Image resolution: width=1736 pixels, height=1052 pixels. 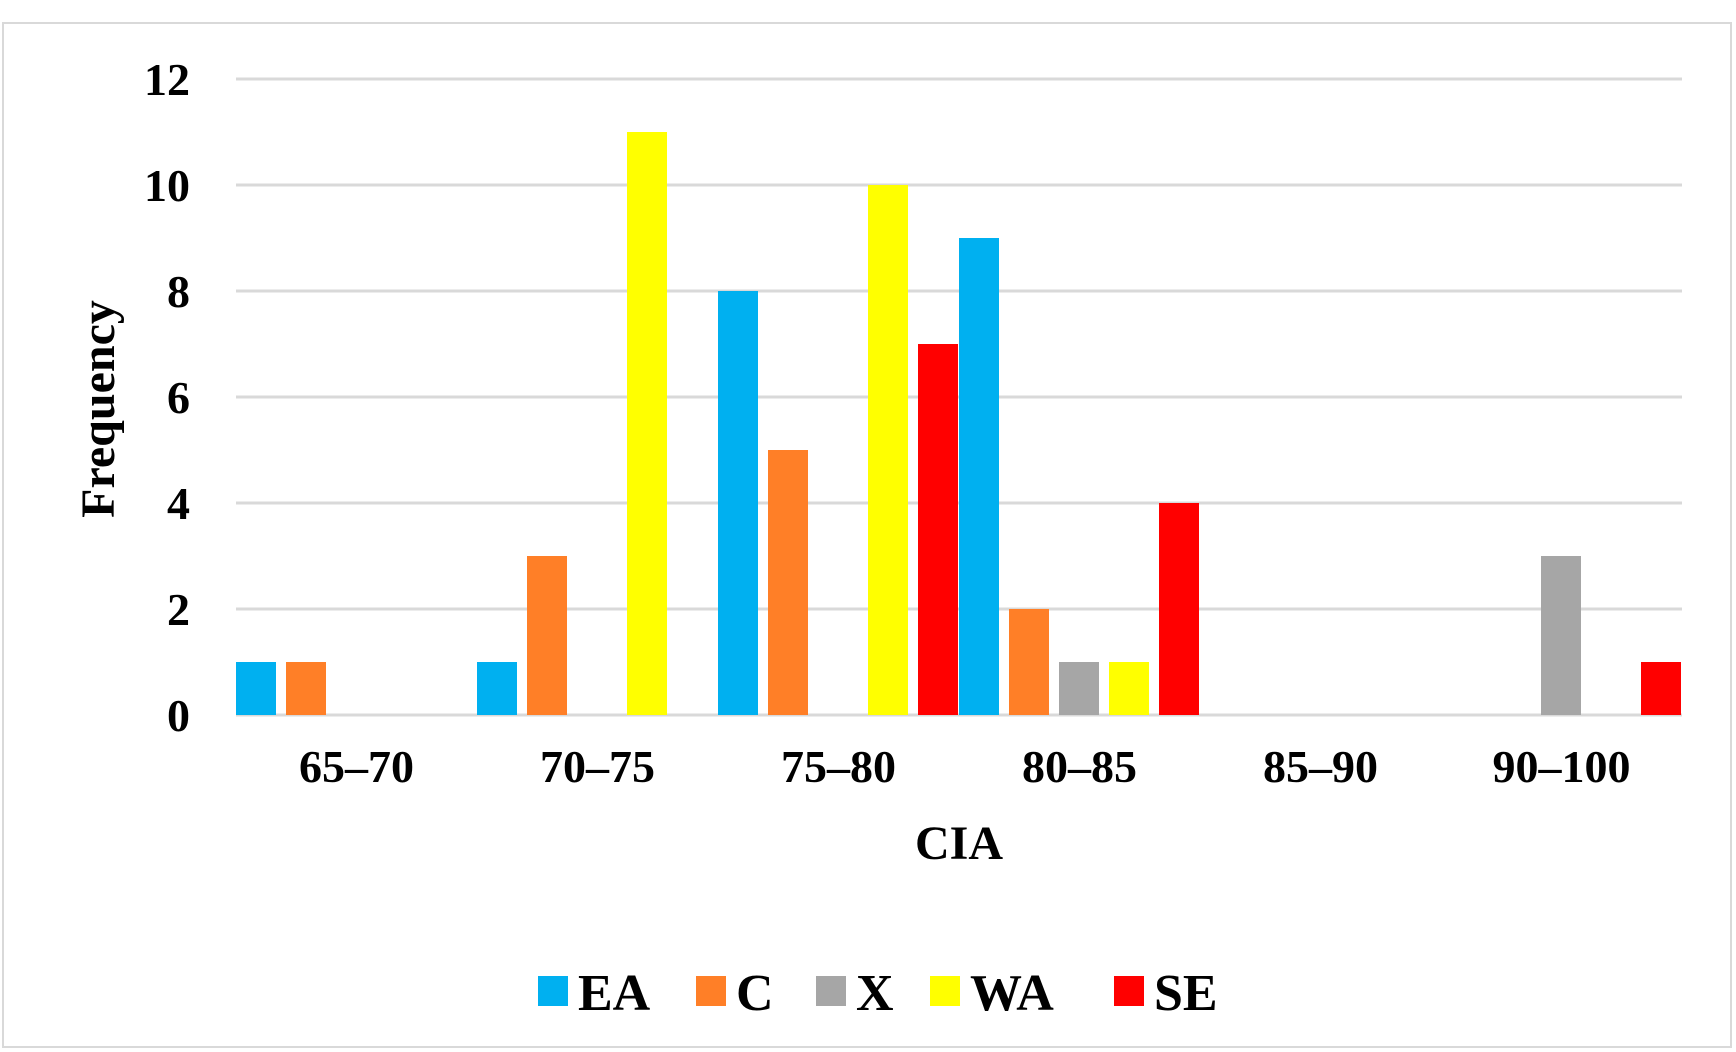 I want to click on legend-label-ea: EA, so click(x=614, y=993).